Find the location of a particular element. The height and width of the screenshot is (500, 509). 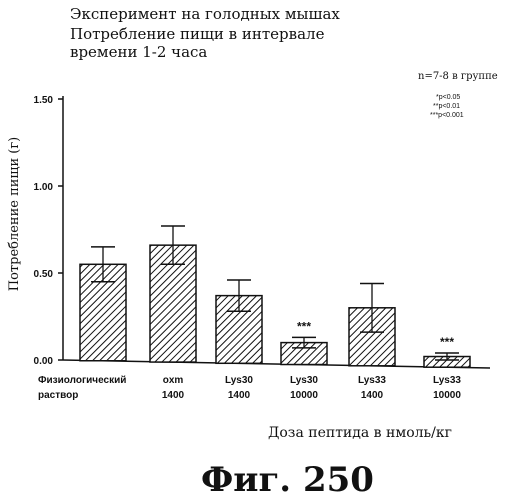

significance-note-1: *p<0.05 is located at coordinates (448, 97).